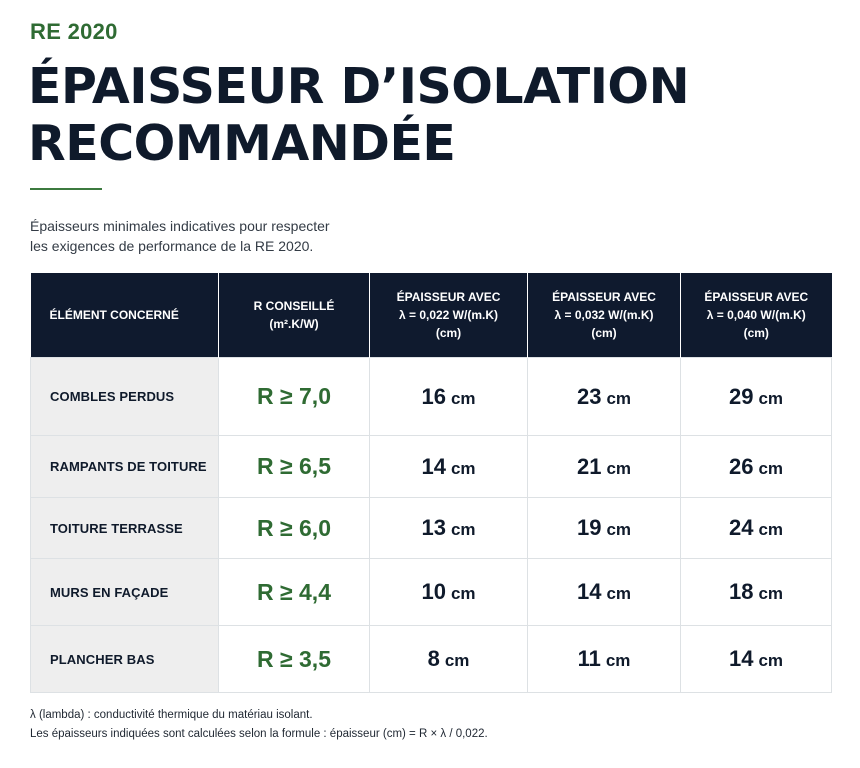  I want to click on row-r-value: R ≥ 3,5, so click(294, 659).